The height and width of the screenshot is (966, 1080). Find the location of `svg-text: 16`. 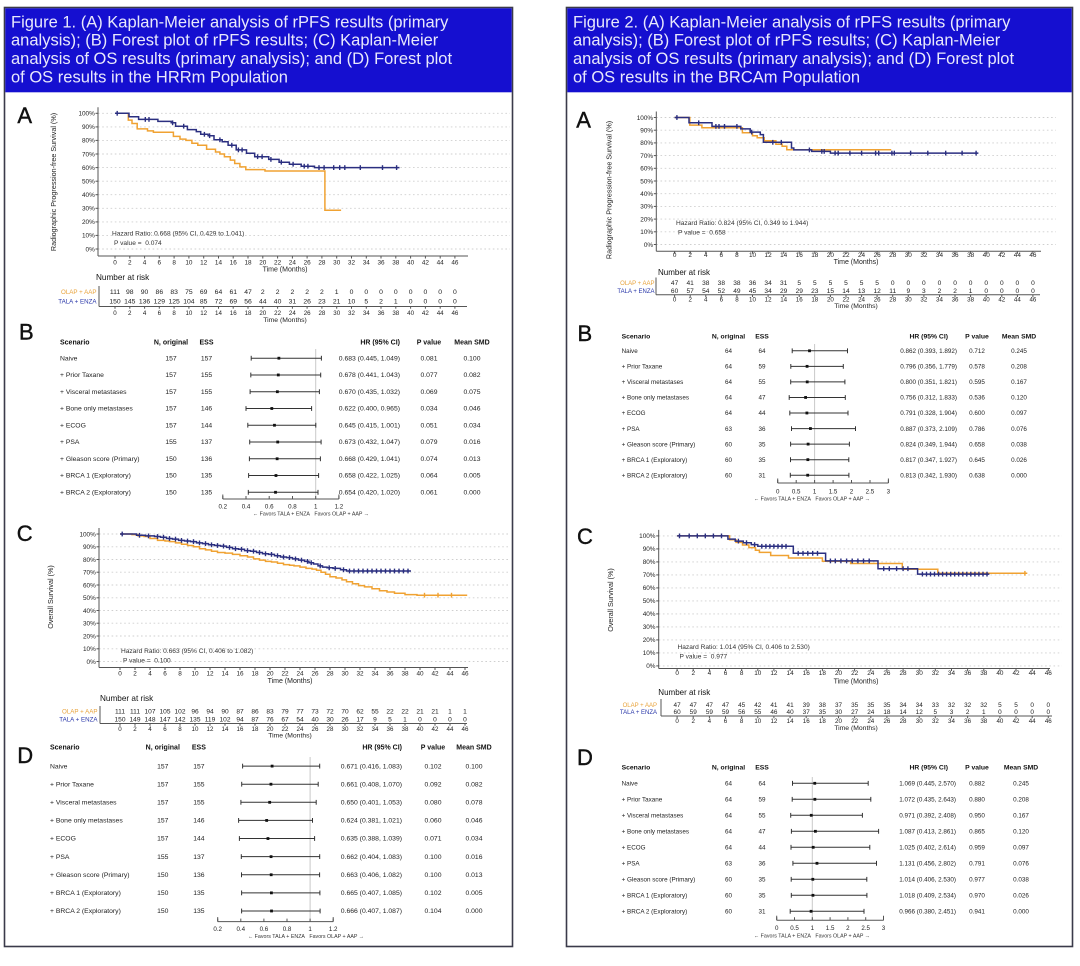

svg-text: 16 is located at coordinates (234, 263).